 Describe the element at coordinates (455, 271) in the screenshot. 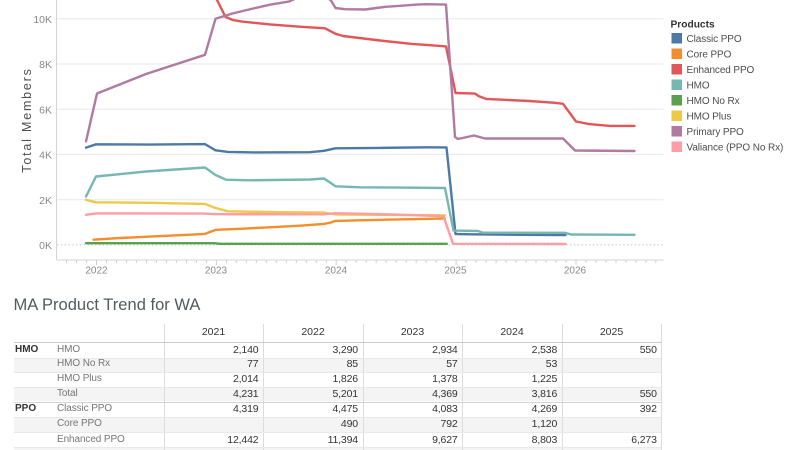

I see `svg-text: 2025` at that location.